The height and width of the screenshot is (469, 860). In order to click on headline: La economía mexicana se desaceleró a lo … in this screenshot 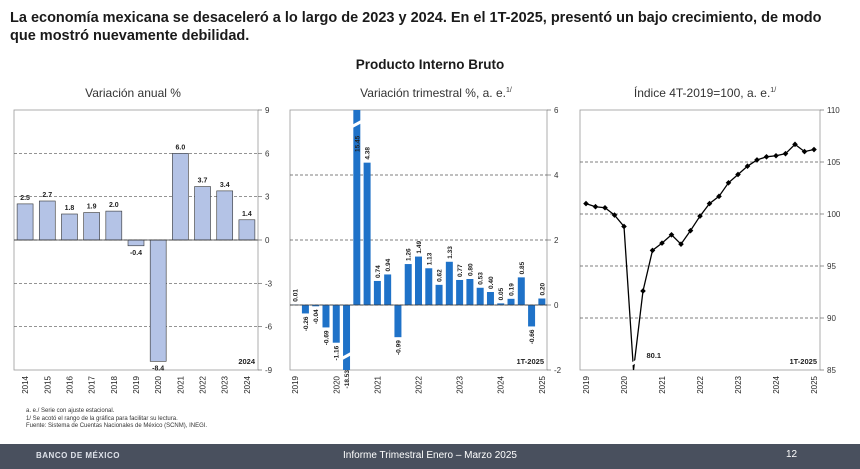, I will do `click(416, 27)`.